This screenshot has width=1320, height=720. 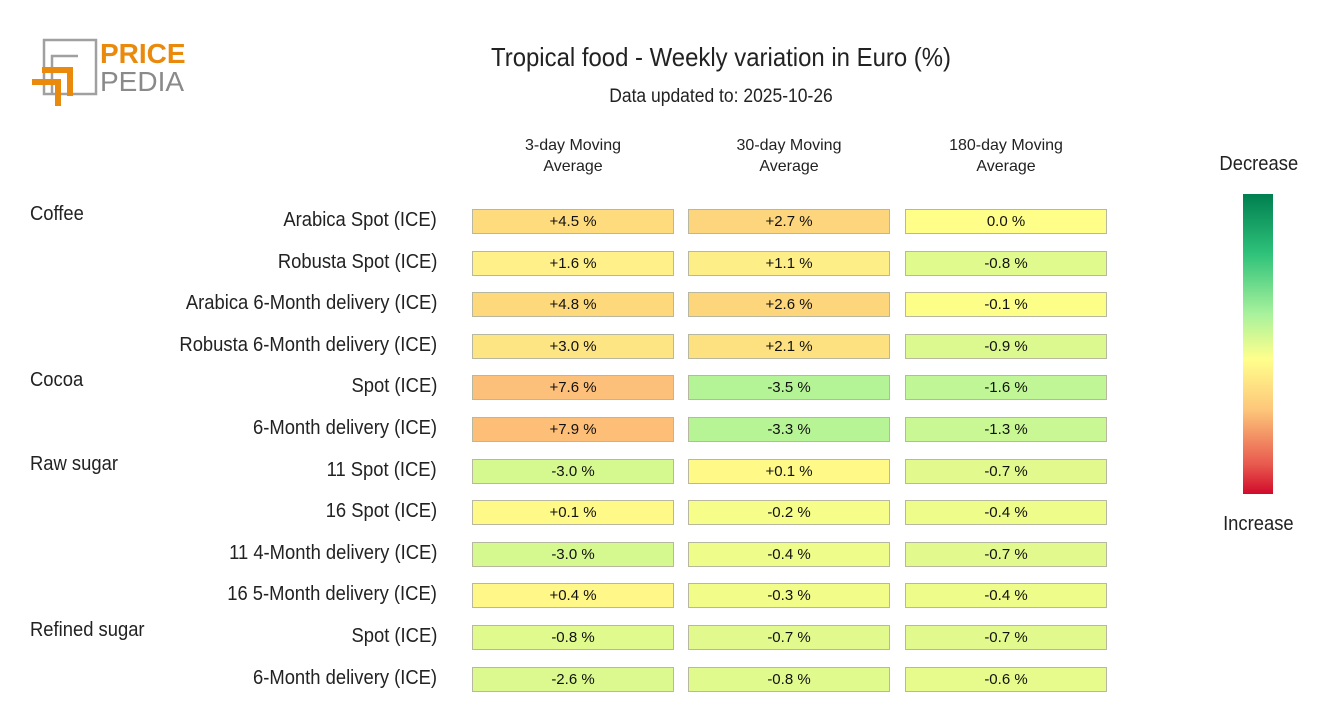 I want to click on row-label: Robusta 6-Month delivery (ICE), so click(x=308, y=344).